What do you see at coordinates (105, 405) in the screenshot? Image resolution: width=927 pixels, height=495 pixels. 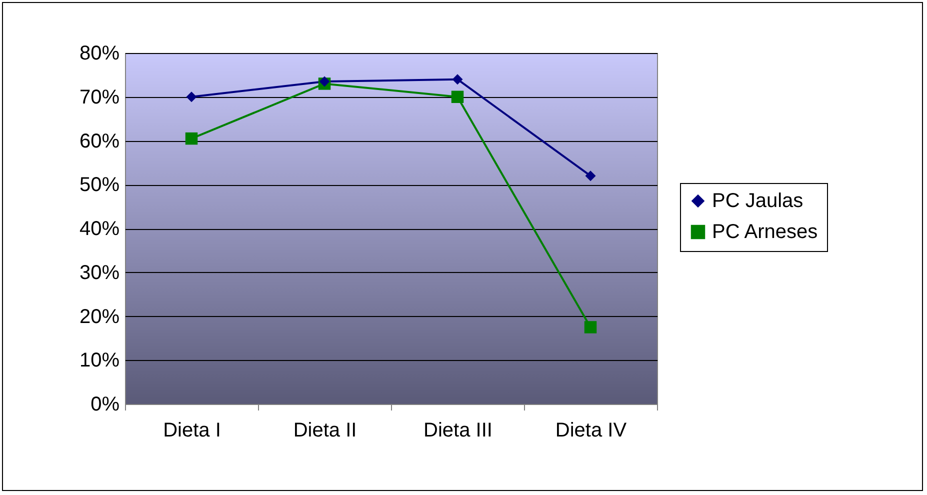 I see `y-tick-label: 0%` at bounding box center [105, 405].